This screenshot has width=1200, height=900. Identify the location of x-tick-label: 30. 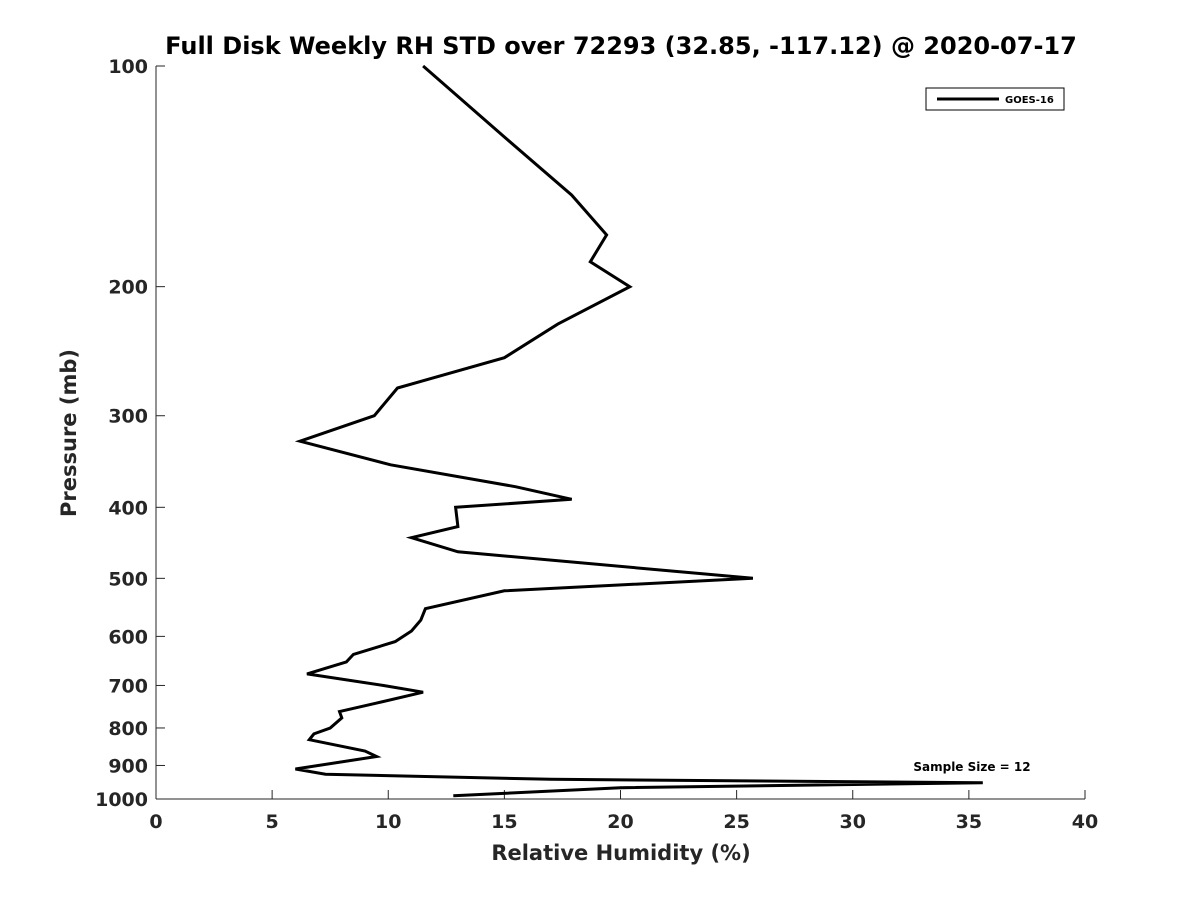
(853, 822).